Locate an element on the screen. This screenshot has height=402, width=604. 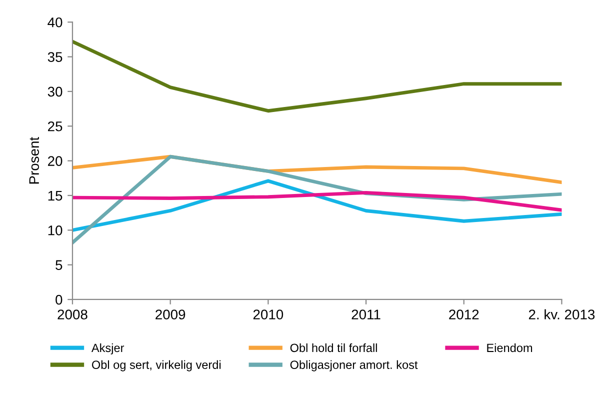
y-axis-title: Prosent is located at coordinates (34, 160).